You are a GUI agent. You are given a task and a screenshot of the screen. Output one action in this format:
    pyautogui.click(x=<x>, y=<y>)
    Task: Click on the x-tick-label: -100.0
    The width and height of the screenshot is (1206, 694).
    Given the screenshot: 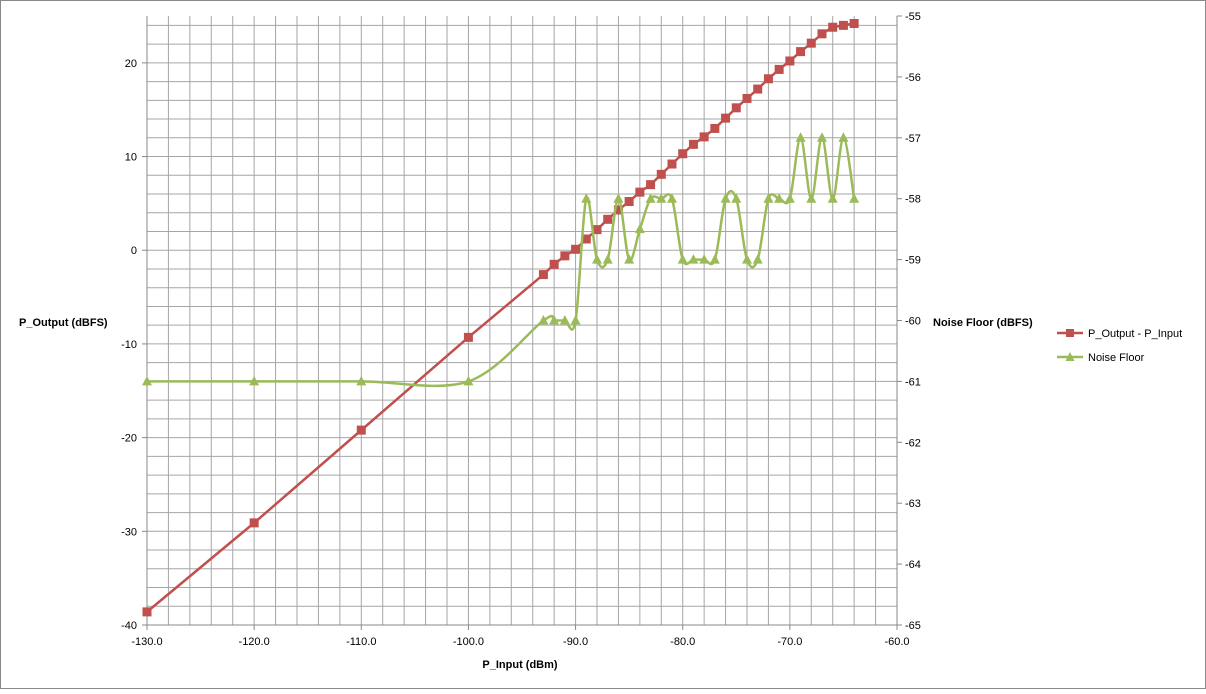 What is the action you would take?
    pyautogui.click(x=468, y=642)
    